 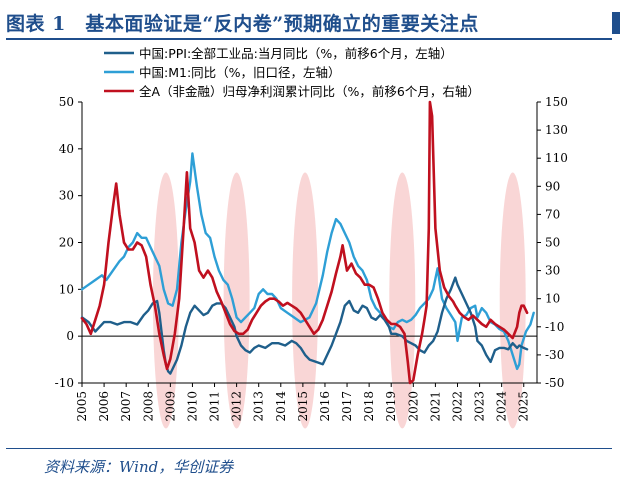 What do you see at coordinates (309, 39) in the screenshot?
I see `title-rule` at bounding box center [309, 39].